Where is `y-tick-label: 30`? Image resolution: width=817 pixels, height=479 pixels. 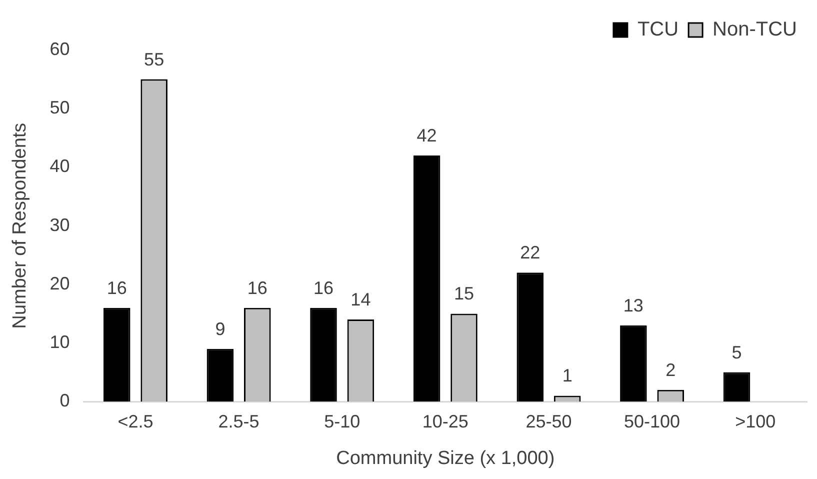 y-tick-label: 30 is located at coordinates (60, 224).